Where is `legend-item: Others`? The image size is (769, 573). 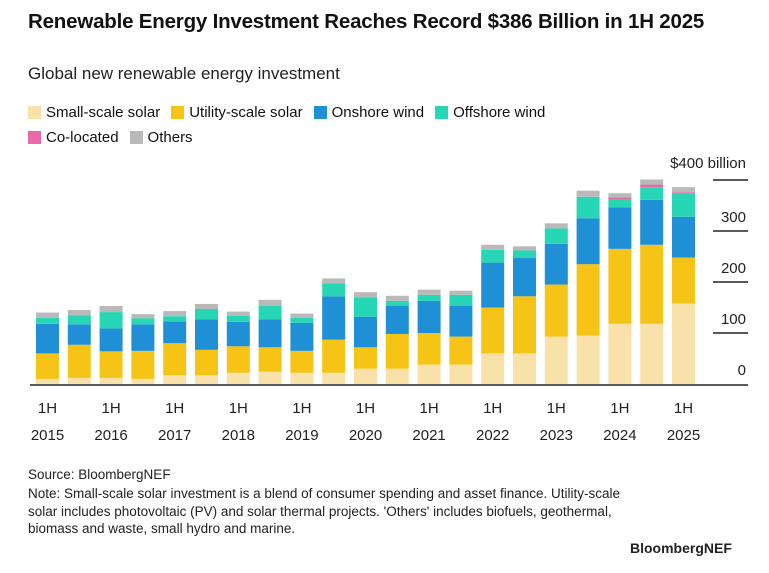
legend-item: Others is located at coordinates (161, 137).